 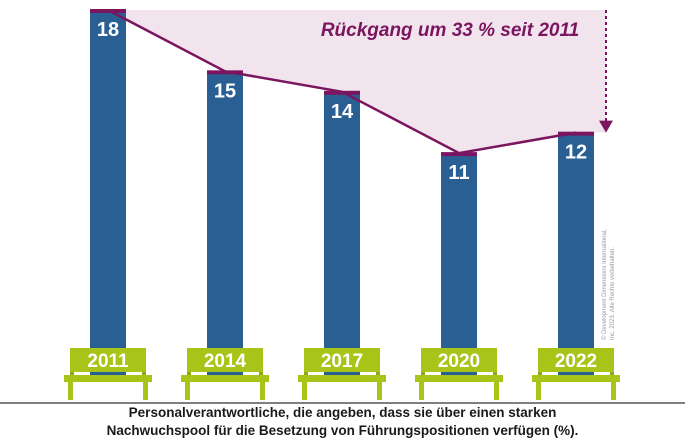 I want to click on bar-value-label: 15, so click(x=225, y=91).